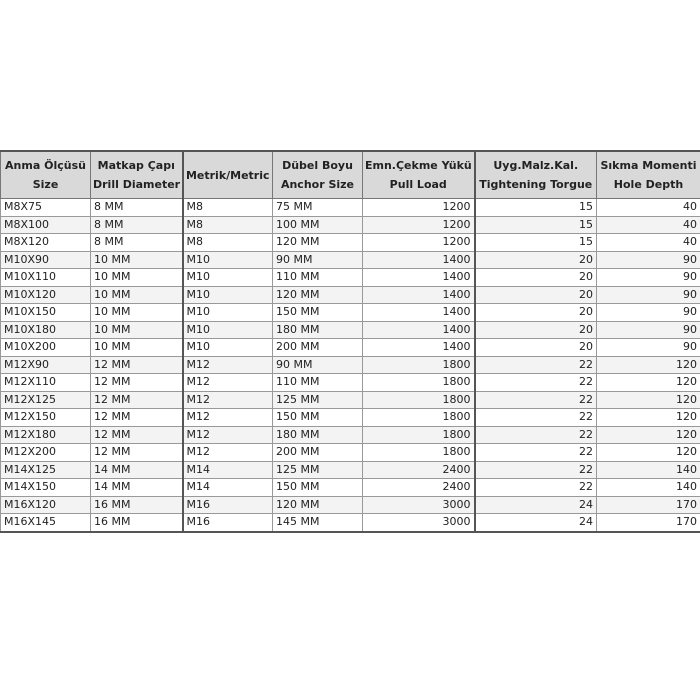 This screenshot has width=700, height=700. I want to click on table-cell: M10X110, so click(45, 277).